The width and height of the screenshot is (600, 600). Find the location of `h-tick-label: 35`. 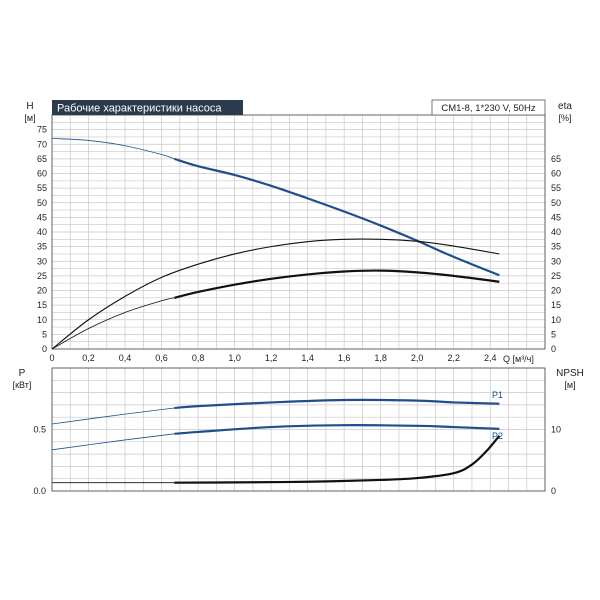

h-tick-label: 35 is located at coordinates (42, 247).